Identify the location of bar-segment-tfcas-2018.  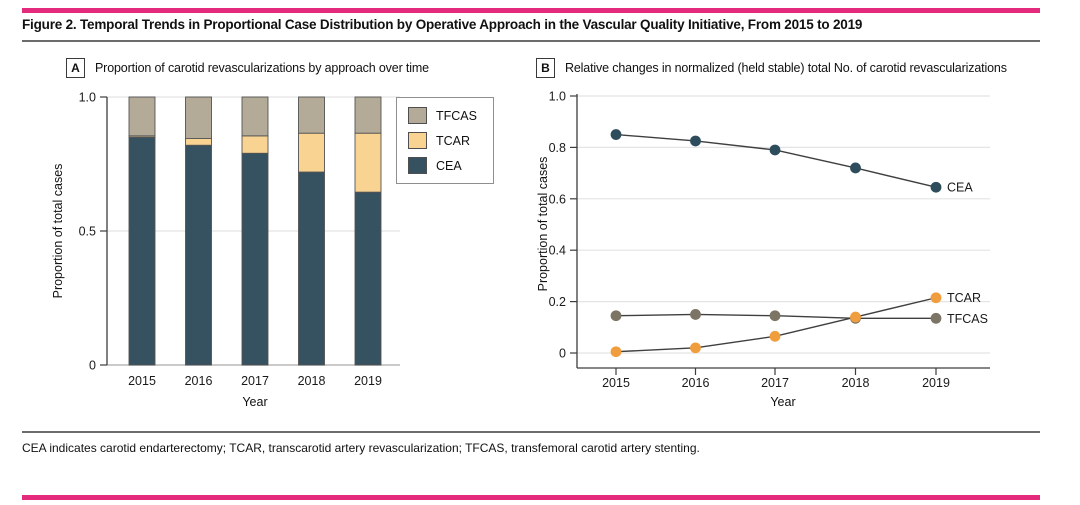
(311, 115).